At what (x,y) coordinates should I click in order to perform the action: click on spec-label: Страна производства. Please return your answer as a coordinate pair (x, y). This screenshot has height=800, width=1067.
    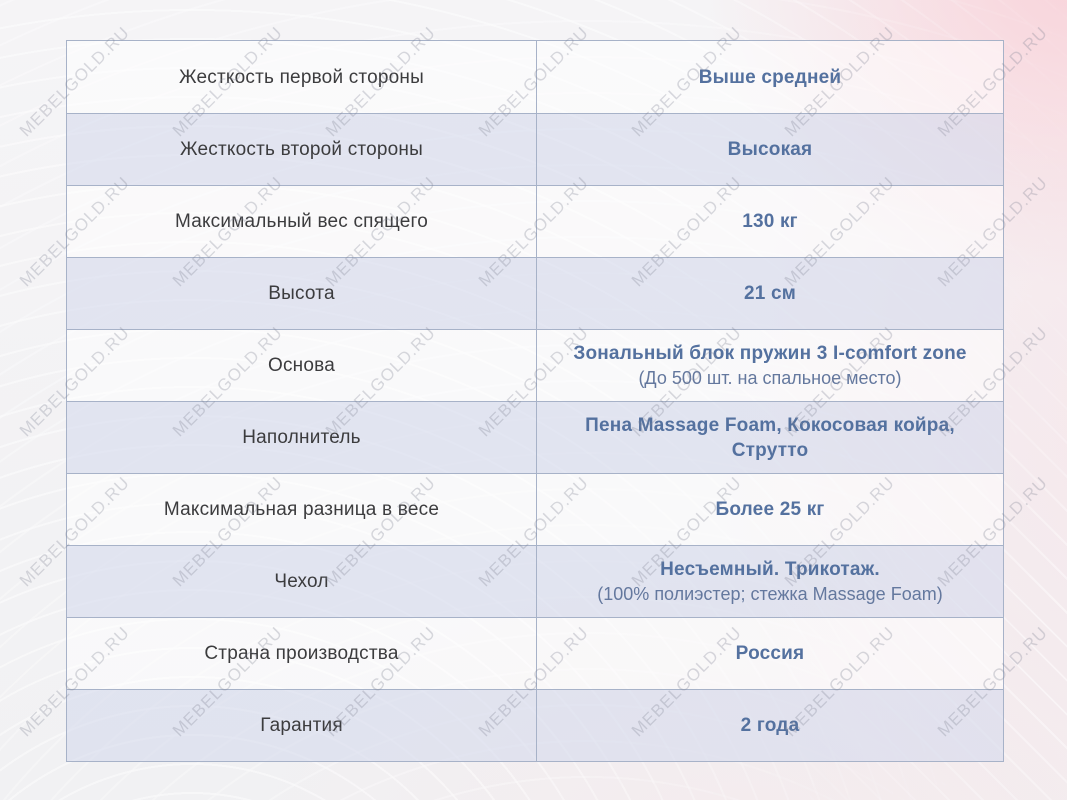
    Looking at the image, I should click on (302, 653).